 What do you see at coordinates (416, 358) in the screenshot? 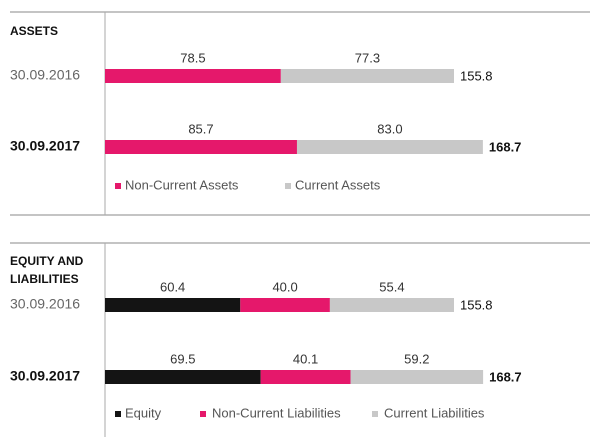
I see `value-label: 59.2` at bounding box center [416, 358].